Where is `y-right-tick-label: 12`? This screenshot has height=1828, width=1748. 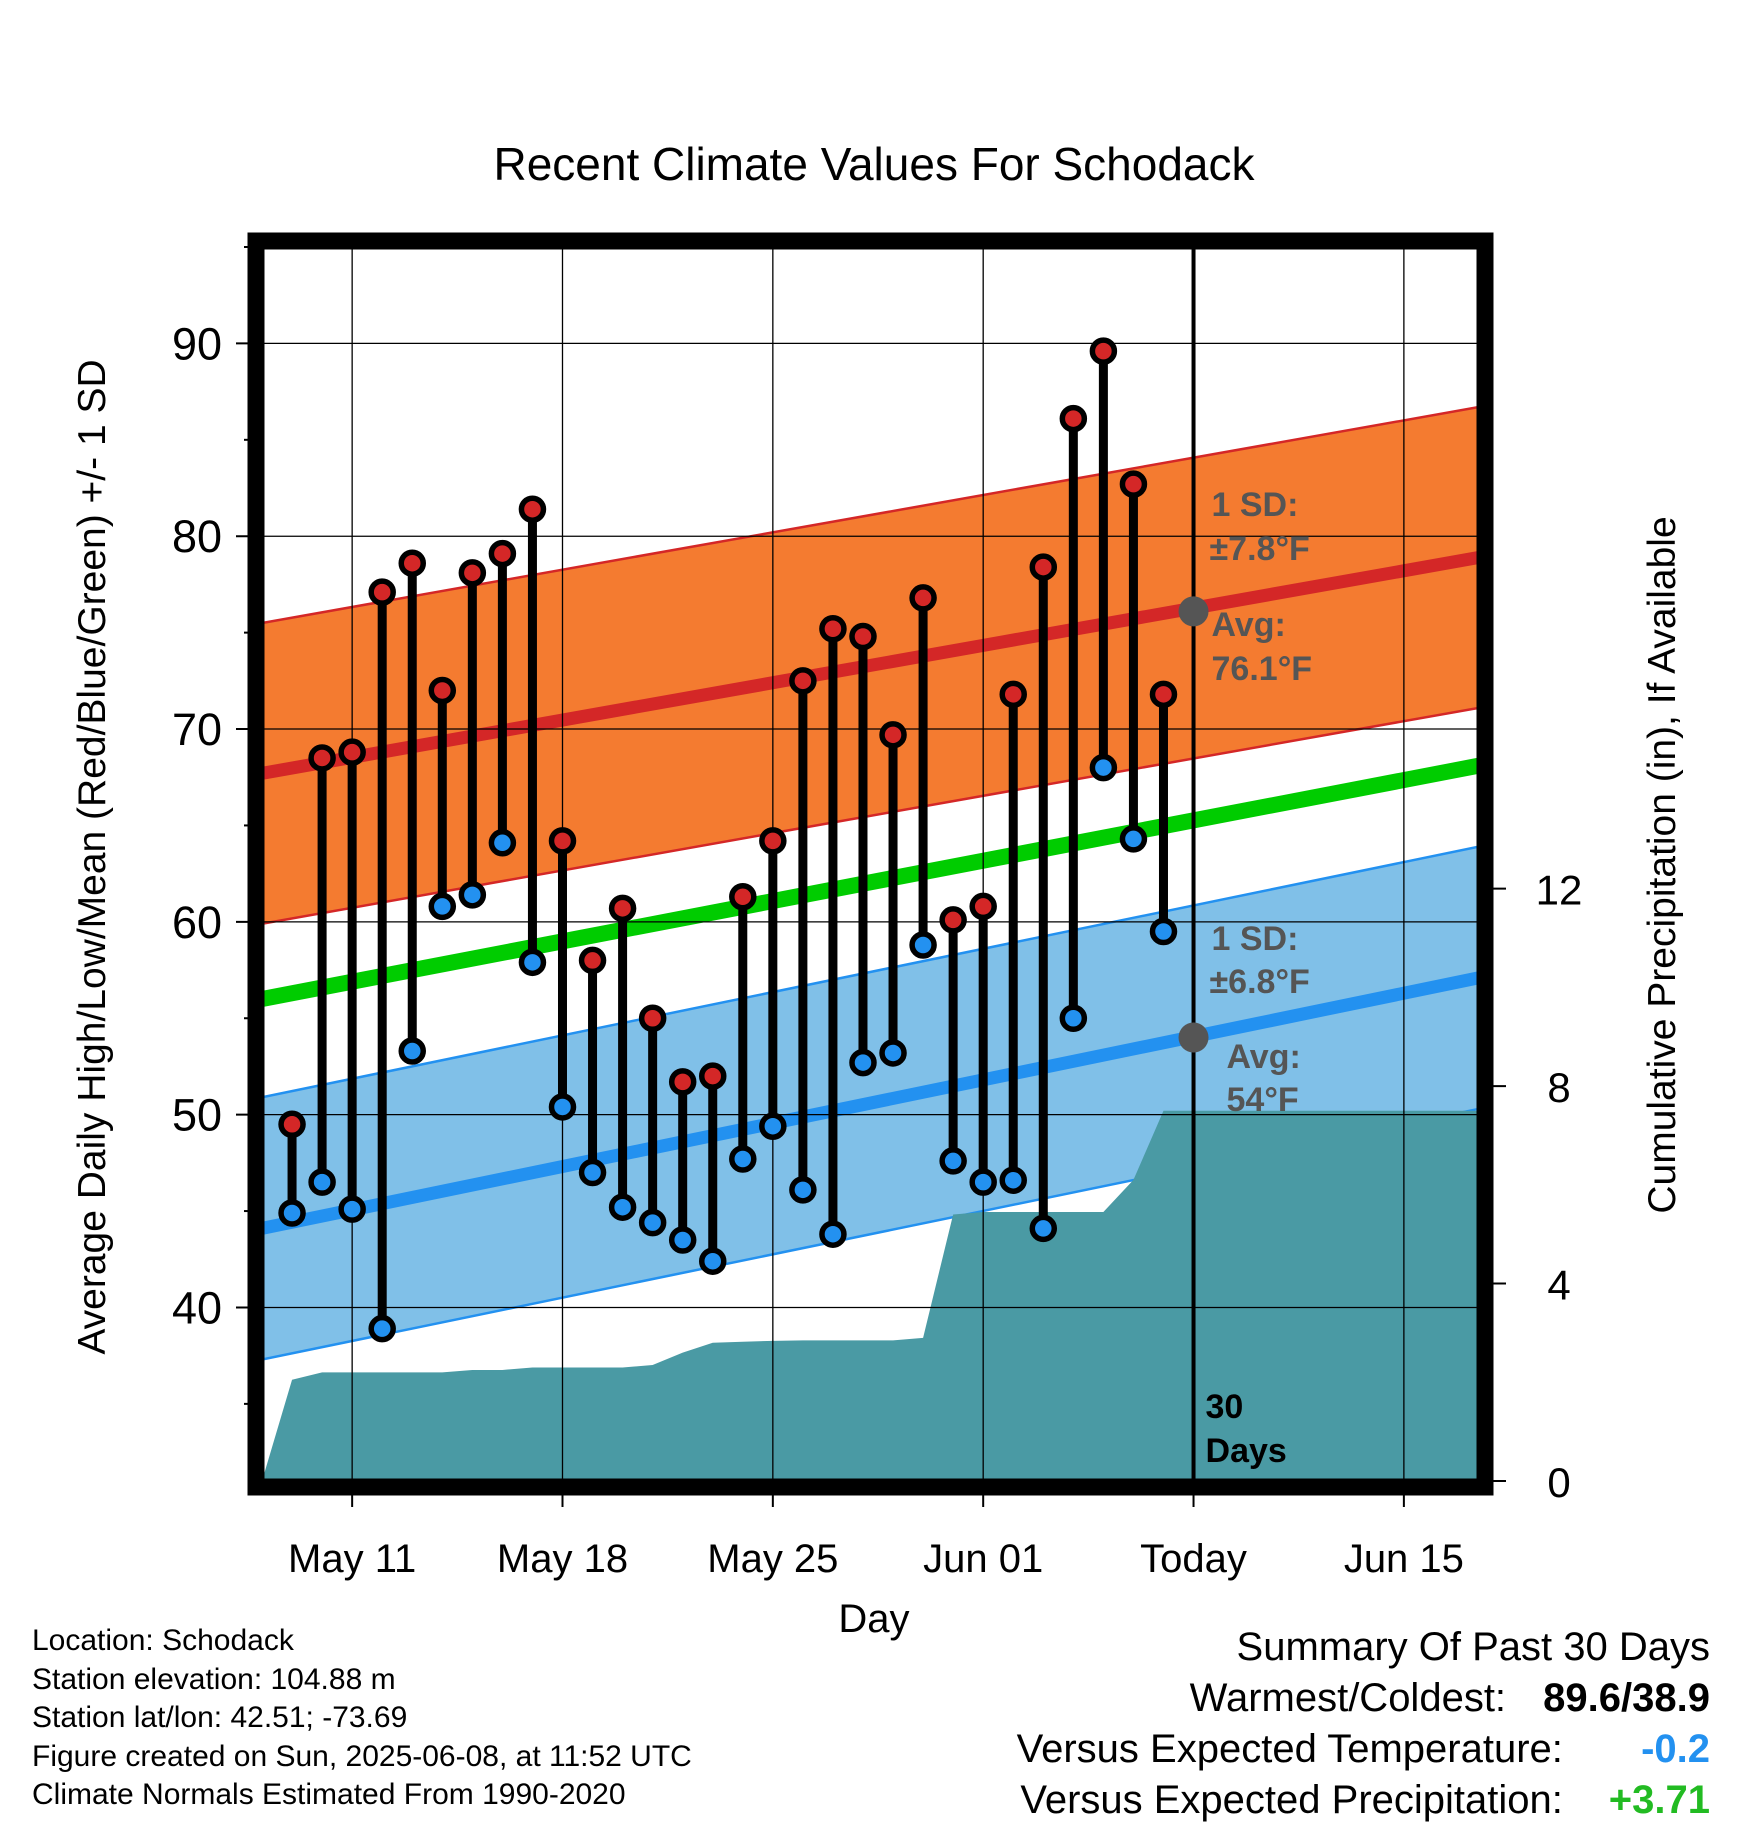 y-right-tick-label: 12 is located at coordinates (1559, 890).